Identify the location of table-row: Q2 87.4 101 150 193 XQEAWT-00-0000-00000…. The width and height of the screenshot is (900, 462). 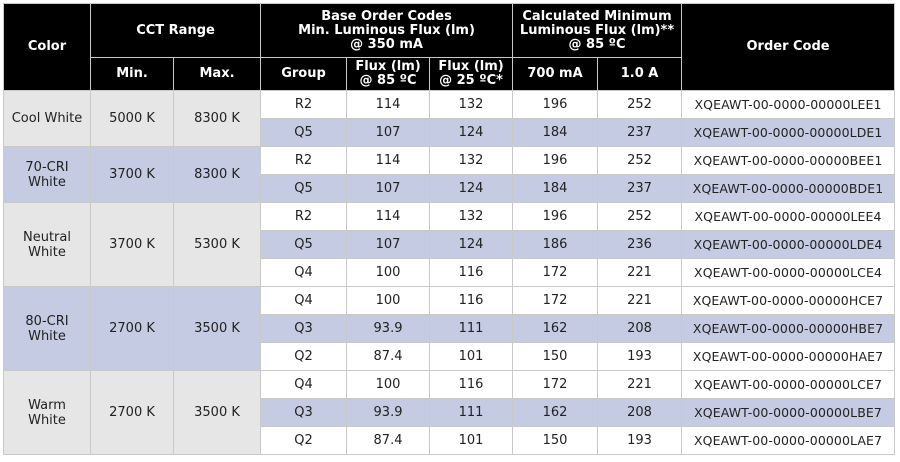
(450, 440).